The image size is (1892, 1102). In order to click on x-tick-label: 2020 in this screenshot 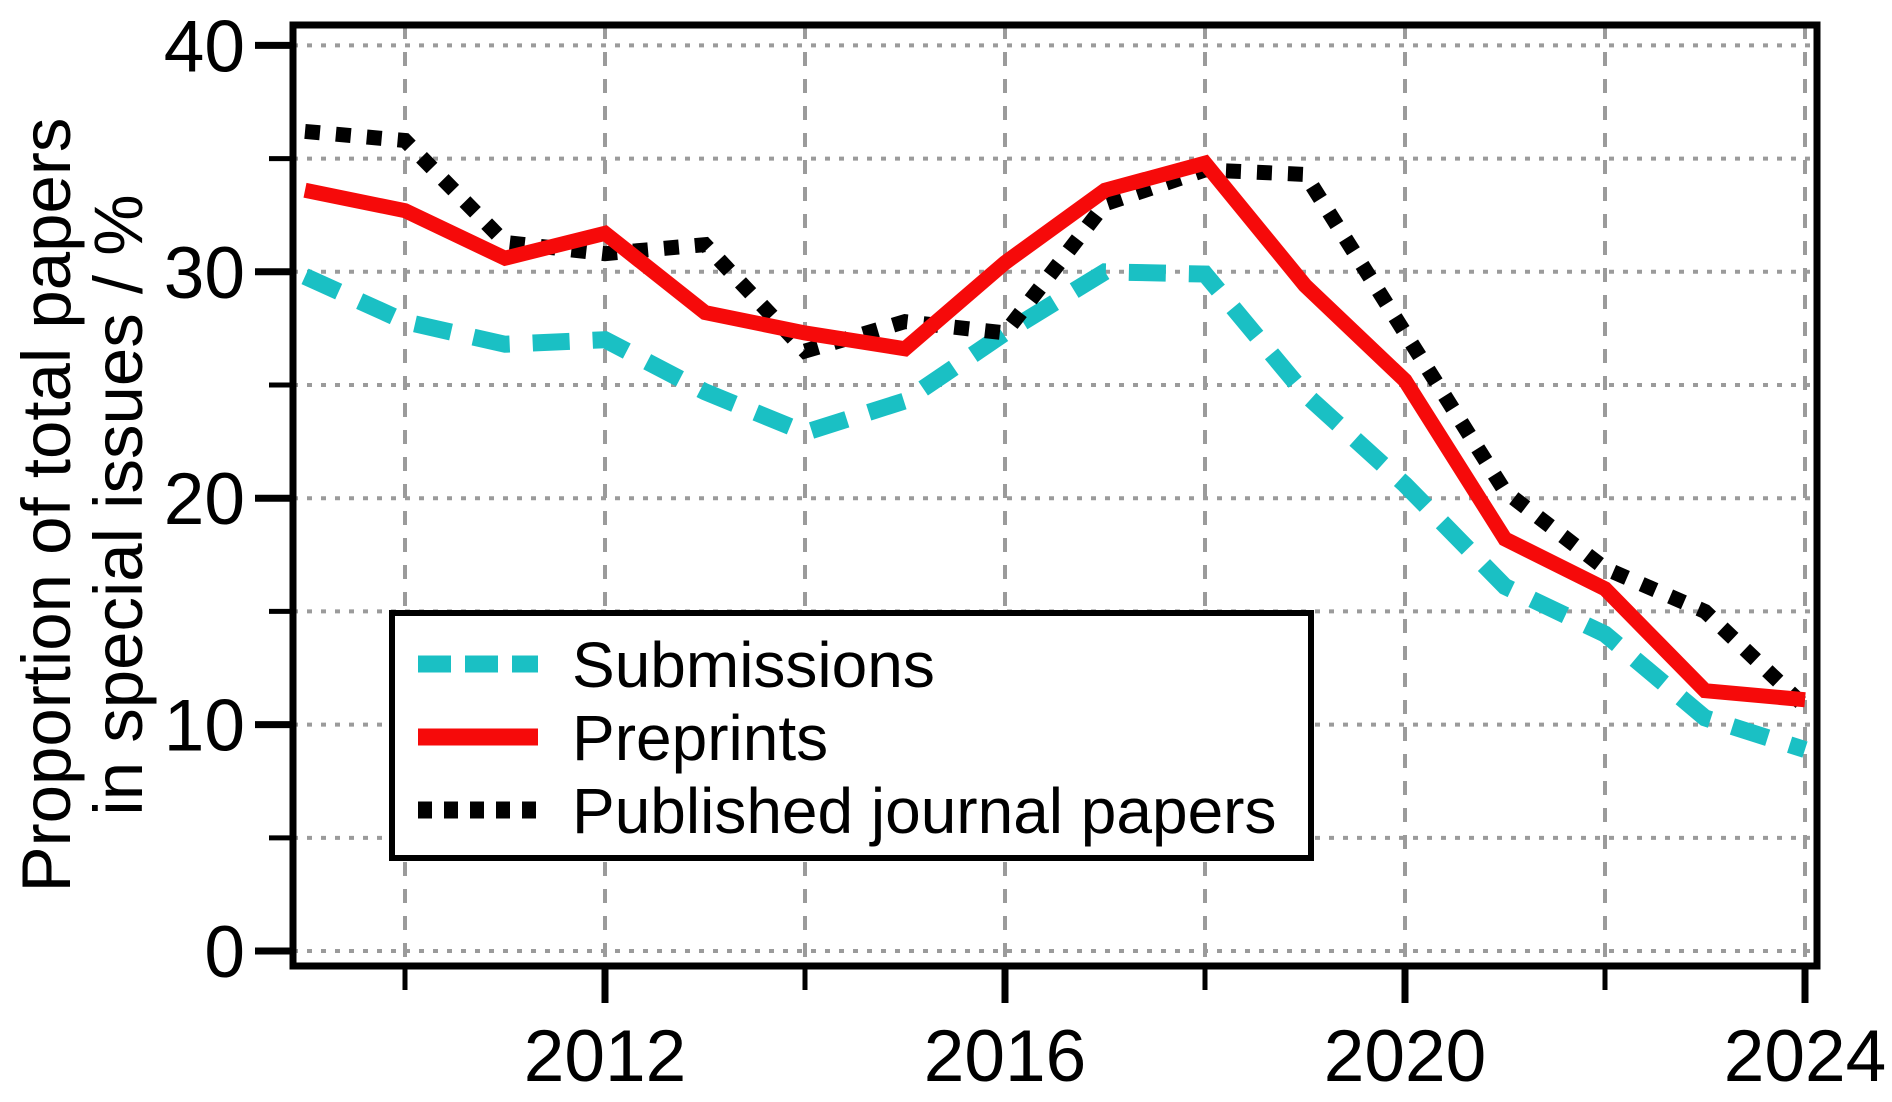, I will do `click(1405, 1056)`.